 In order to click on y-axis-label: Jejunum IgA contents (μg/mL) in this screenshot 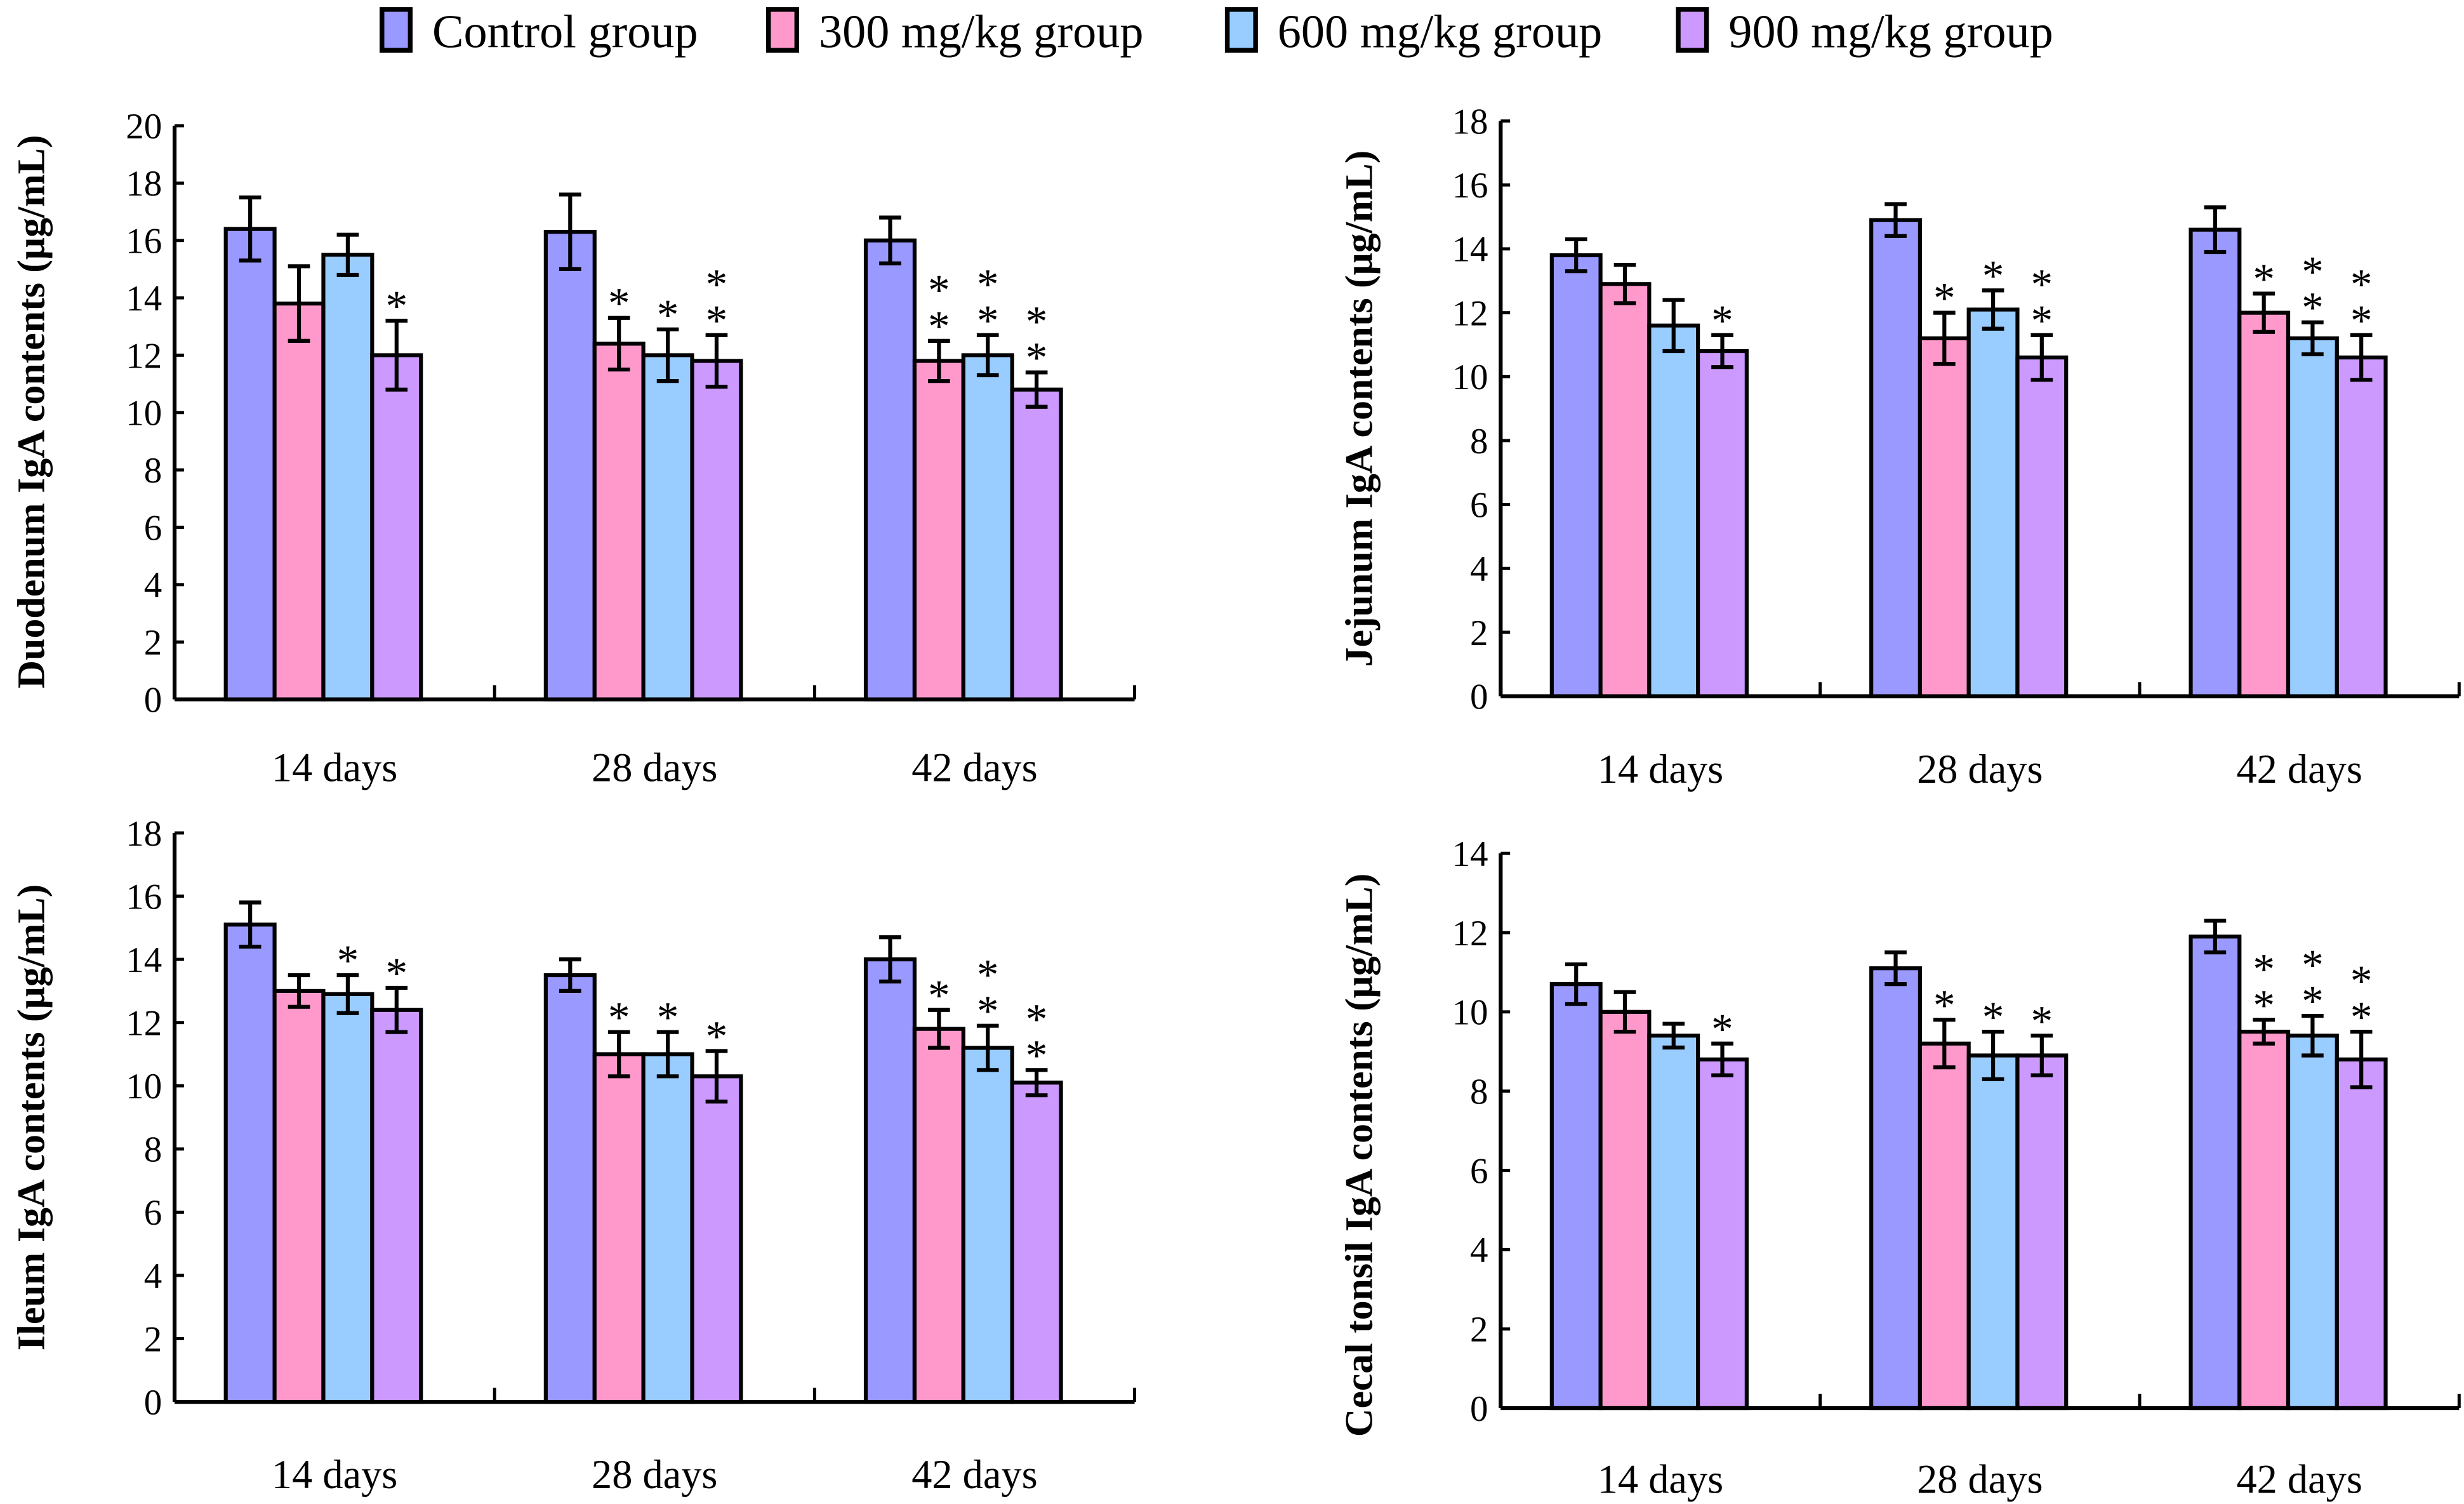, I will do `click(1359, 408)`.